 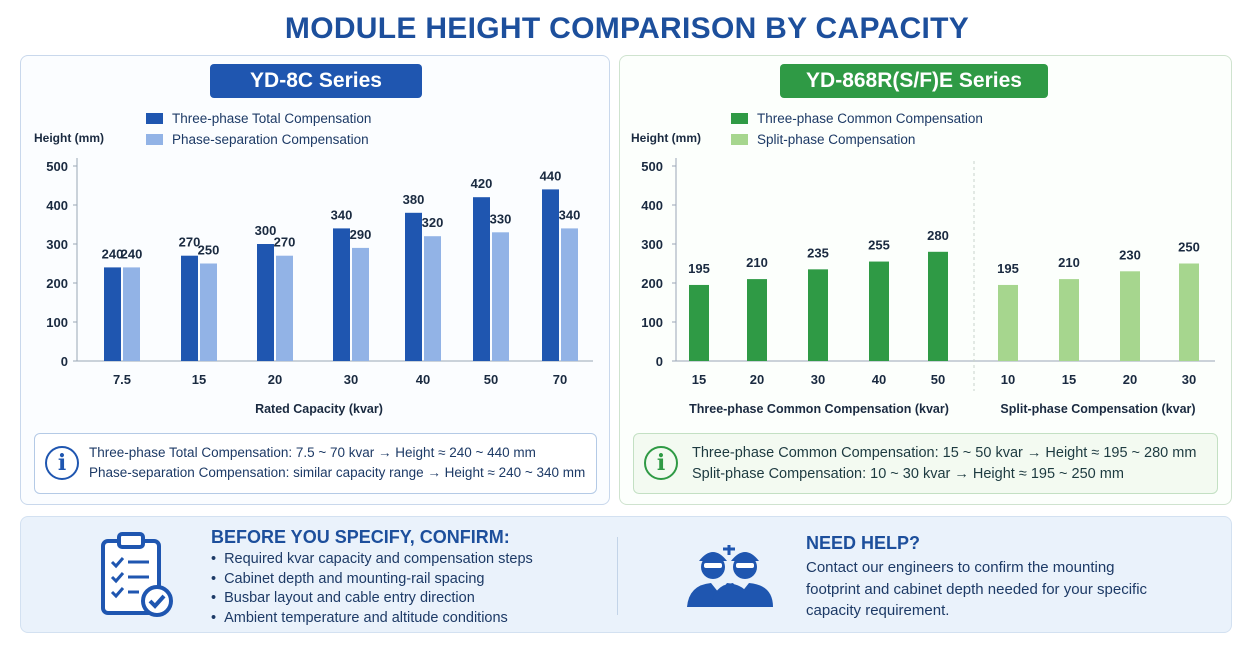 I want to click on legend-swatch-dark-blue, so click(x=154, y=118).